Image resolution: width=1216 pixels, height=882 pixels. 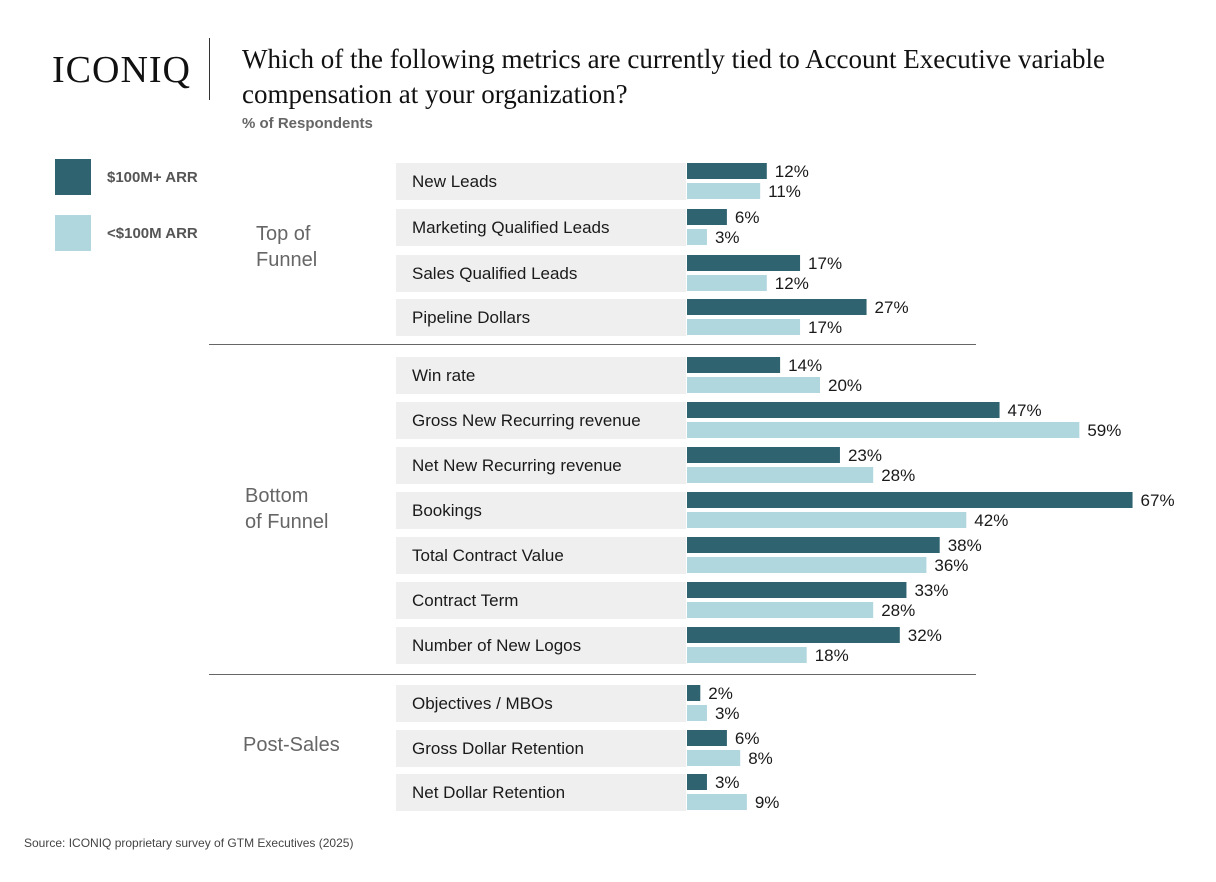 I want to click on row-label-net-new-recurring-revenue: Net New Recurring revenue, so click(x=541, y=465).